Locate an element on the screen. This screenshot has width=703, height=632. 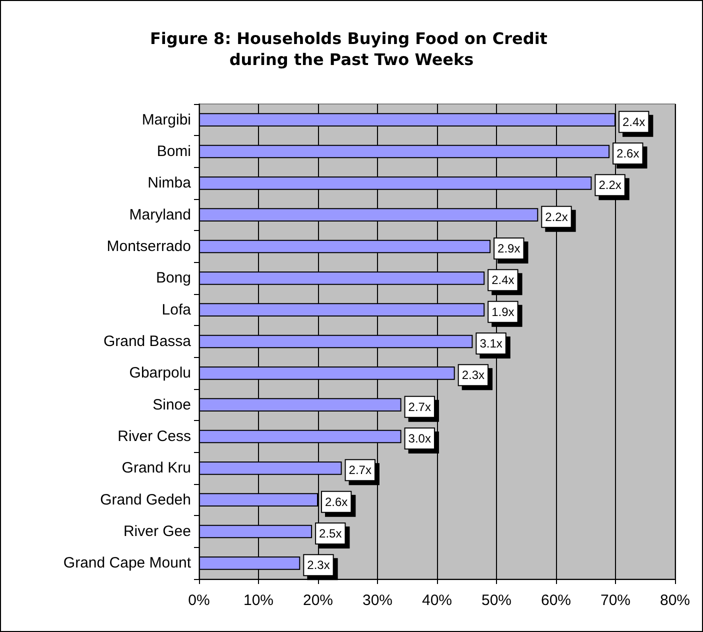
annotation: 2.5x is located at coordinates (330, 533).